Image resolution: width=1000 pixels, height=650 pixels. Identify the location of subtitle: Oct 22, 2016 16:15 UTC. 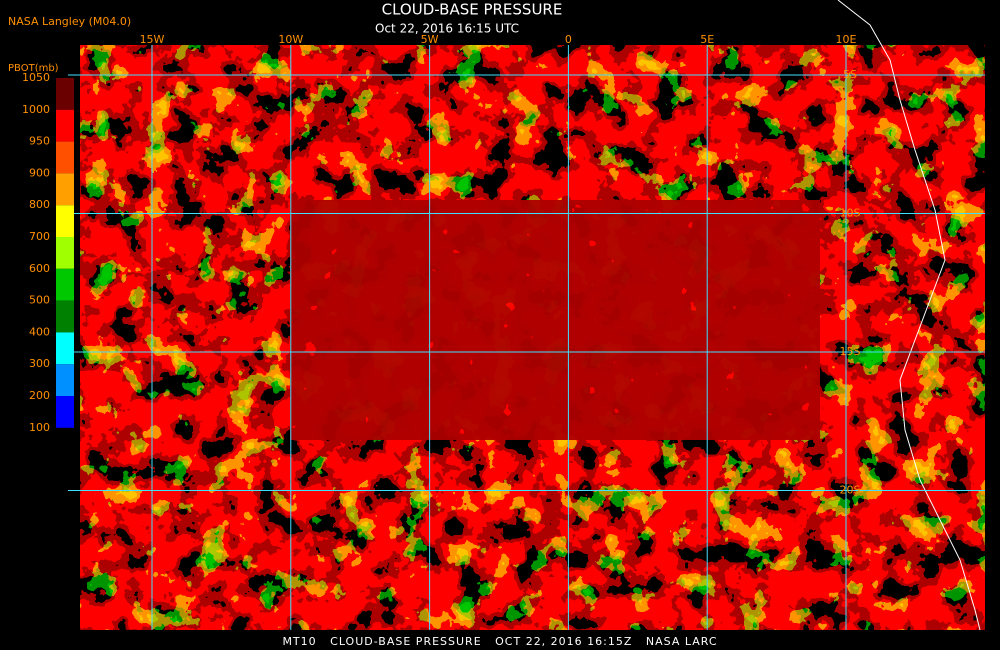
(447, 29).